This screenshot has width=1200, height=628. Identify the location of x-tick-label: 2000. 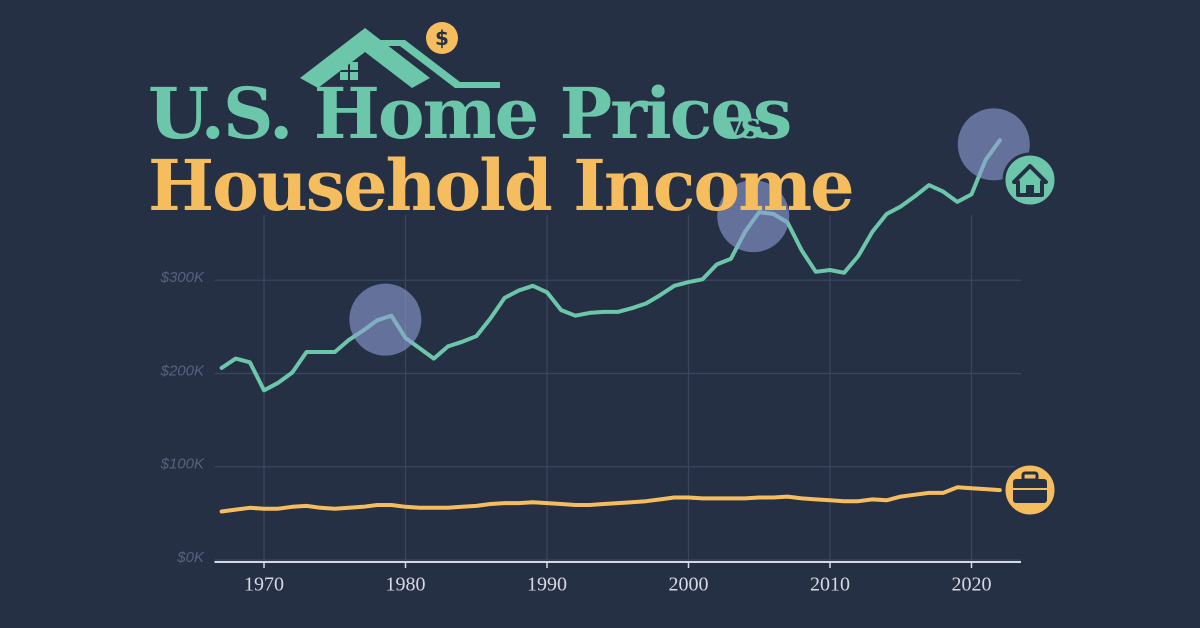
(688, 585).